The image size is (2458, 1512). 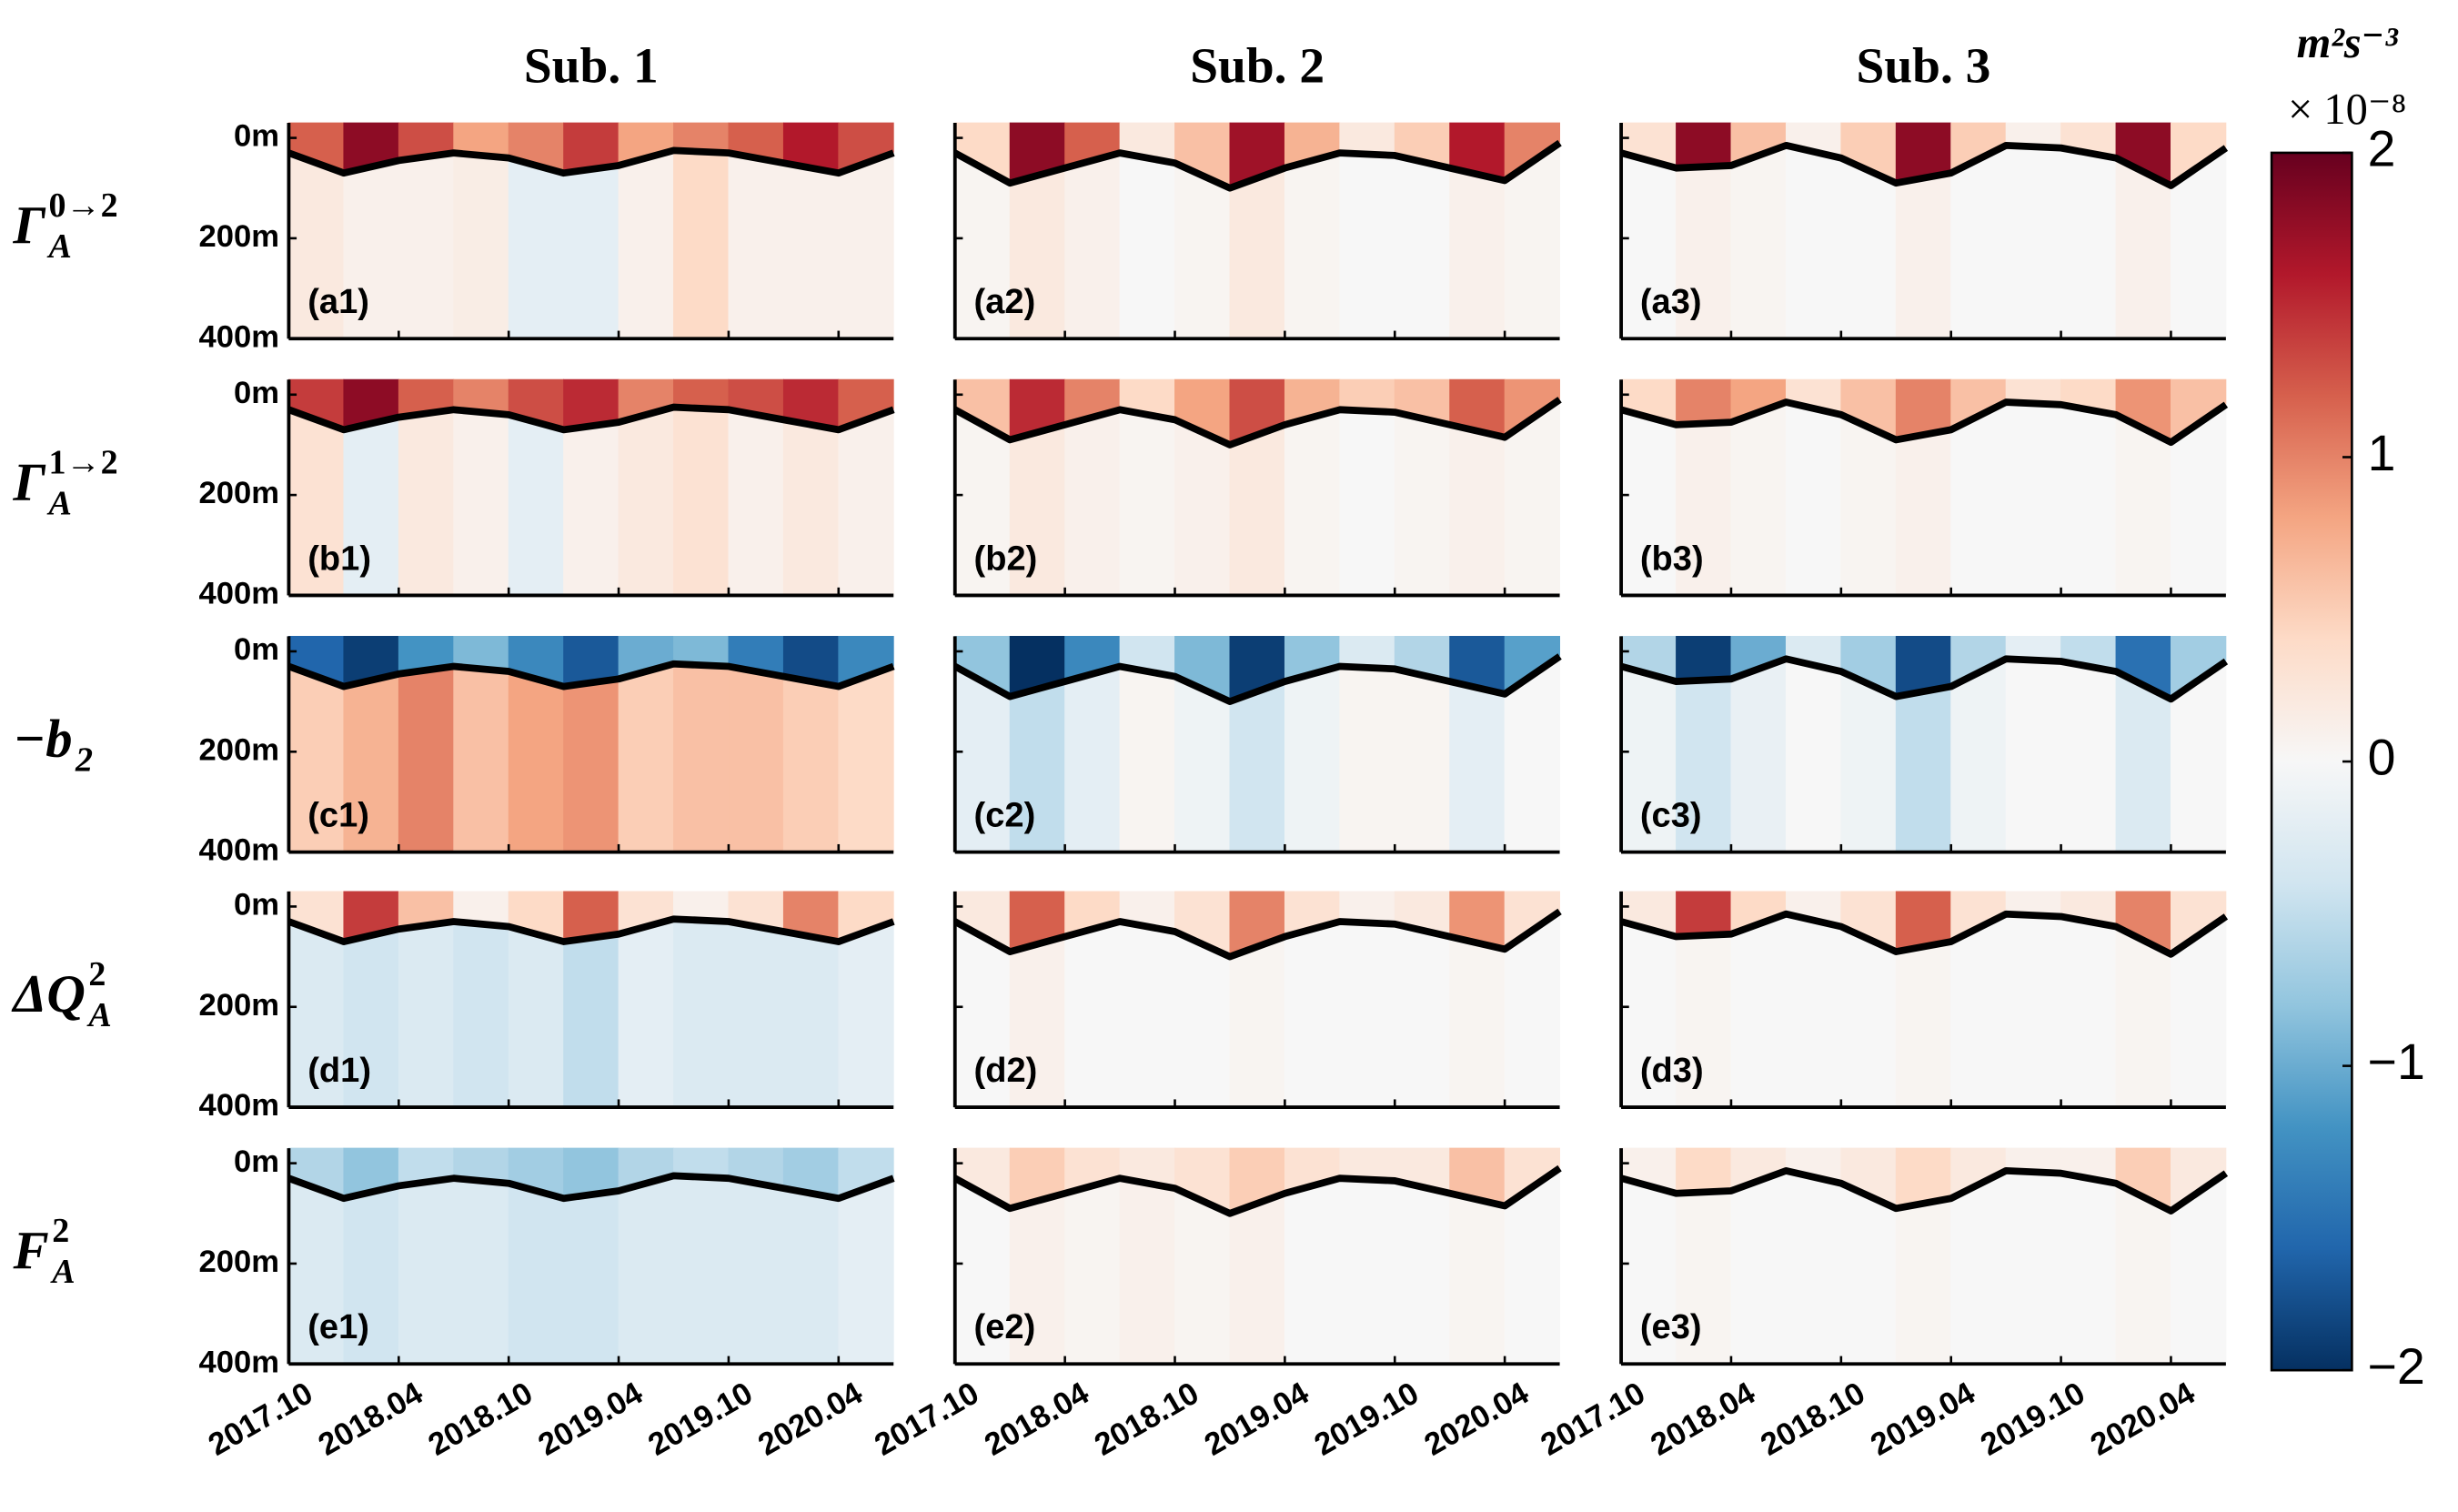 I want to click on panel-label: (e2), so click(x=1005, y=1327).